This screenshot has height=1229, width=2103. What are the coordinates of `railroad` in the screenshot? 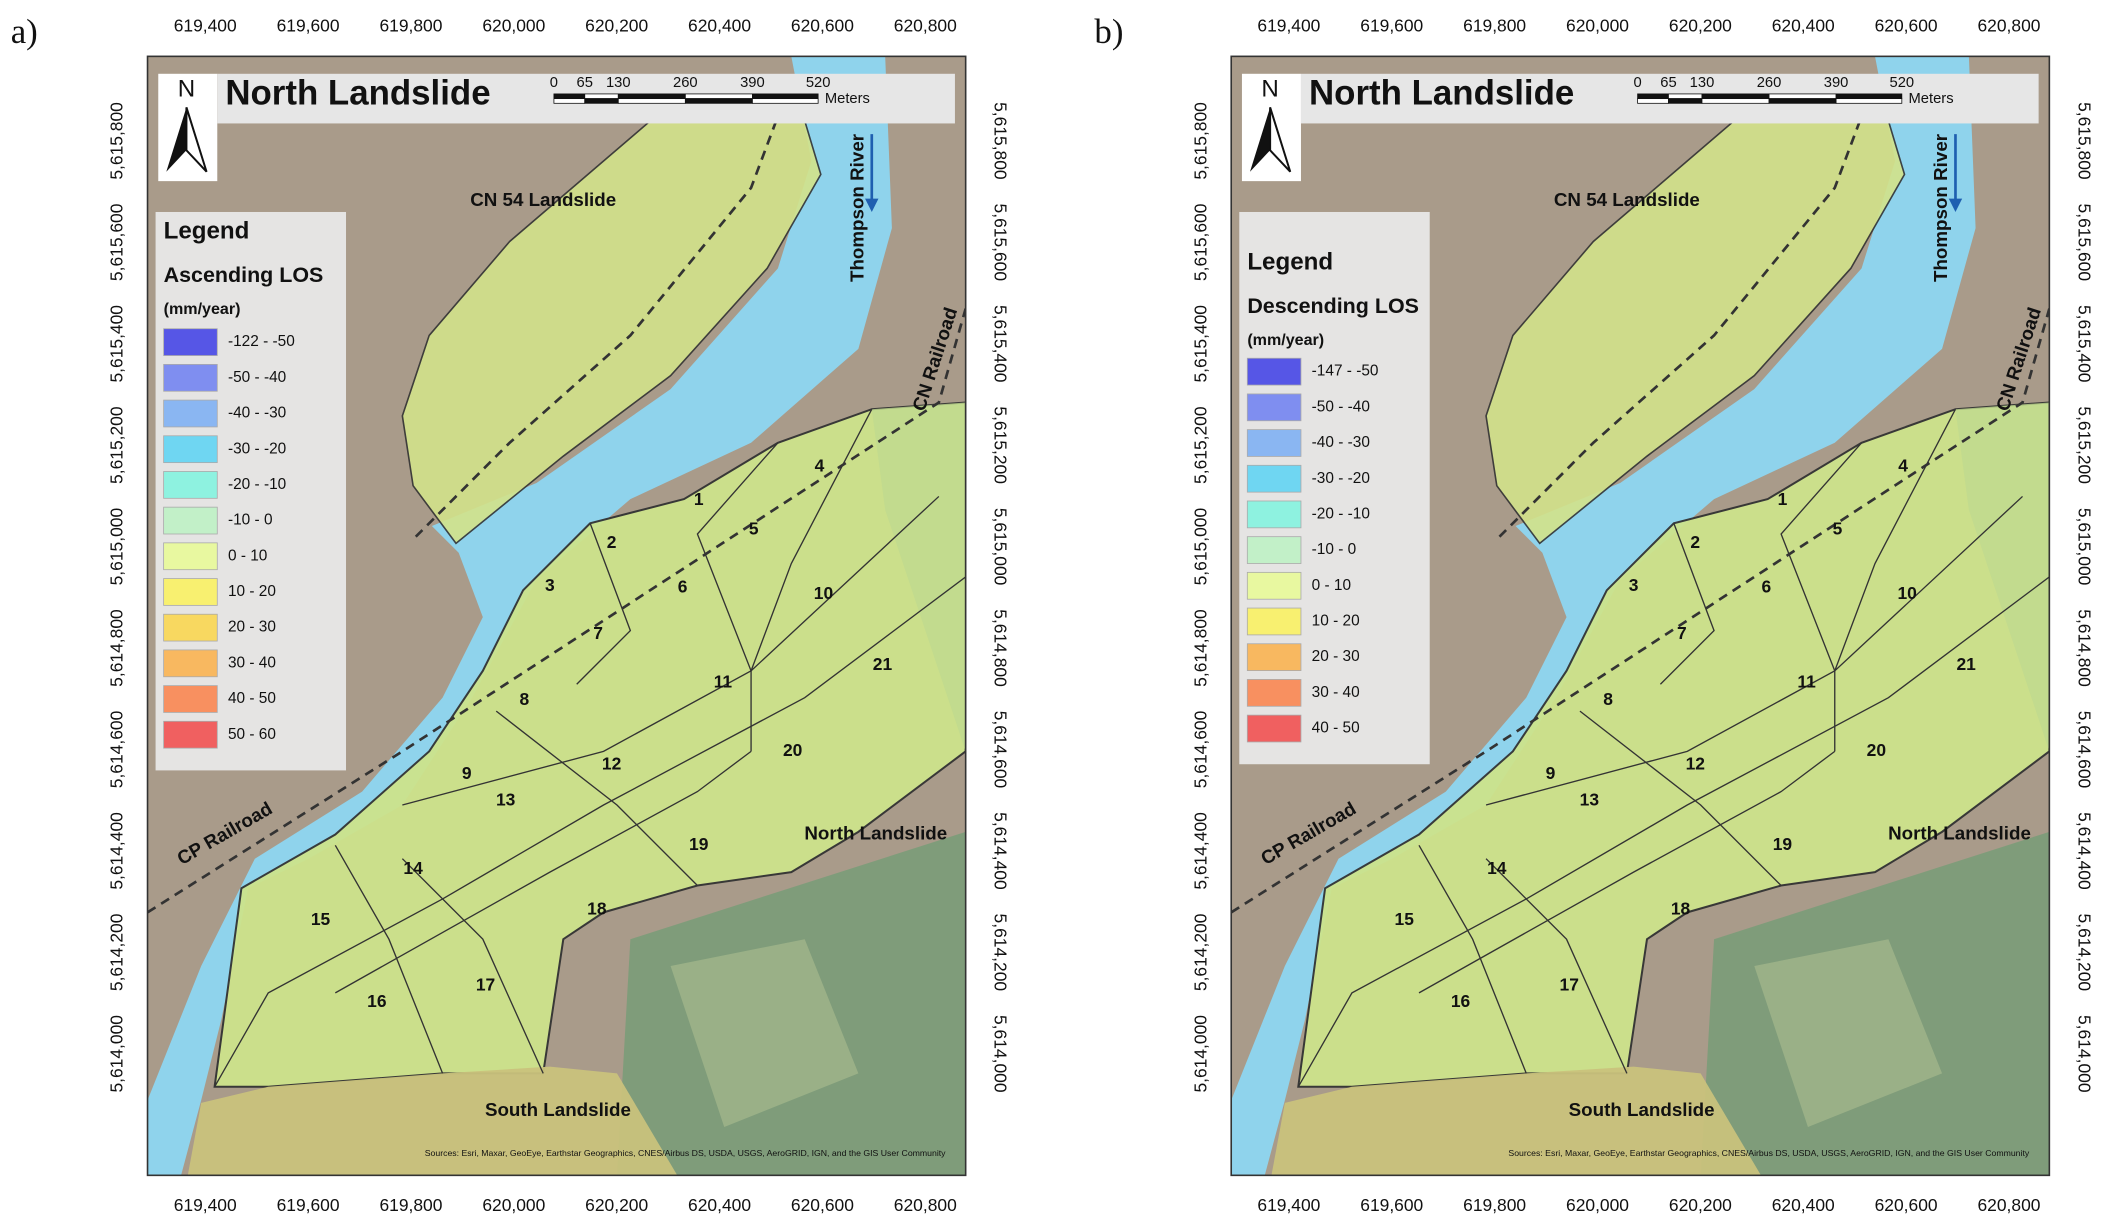 It's located at (603, 309).